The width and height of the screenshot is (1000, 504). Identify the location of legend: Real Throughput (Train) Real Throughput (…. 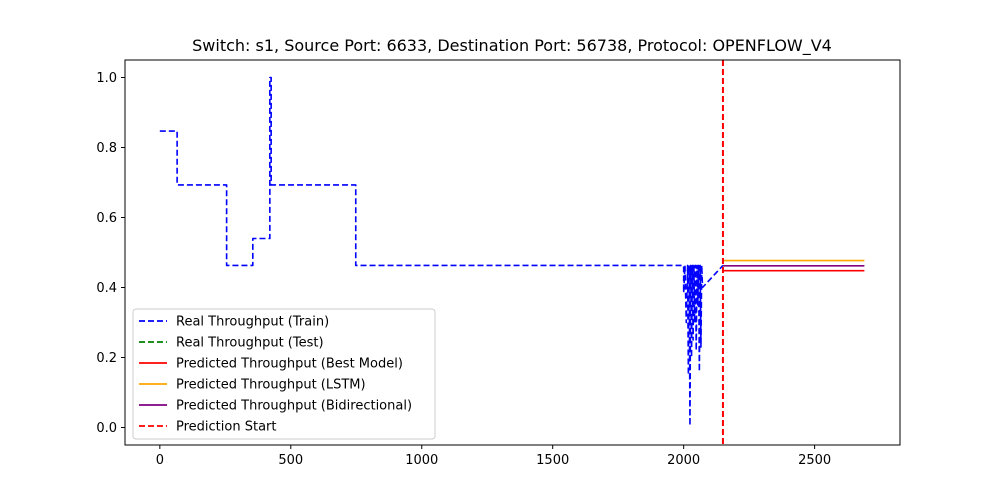
(284, 374).